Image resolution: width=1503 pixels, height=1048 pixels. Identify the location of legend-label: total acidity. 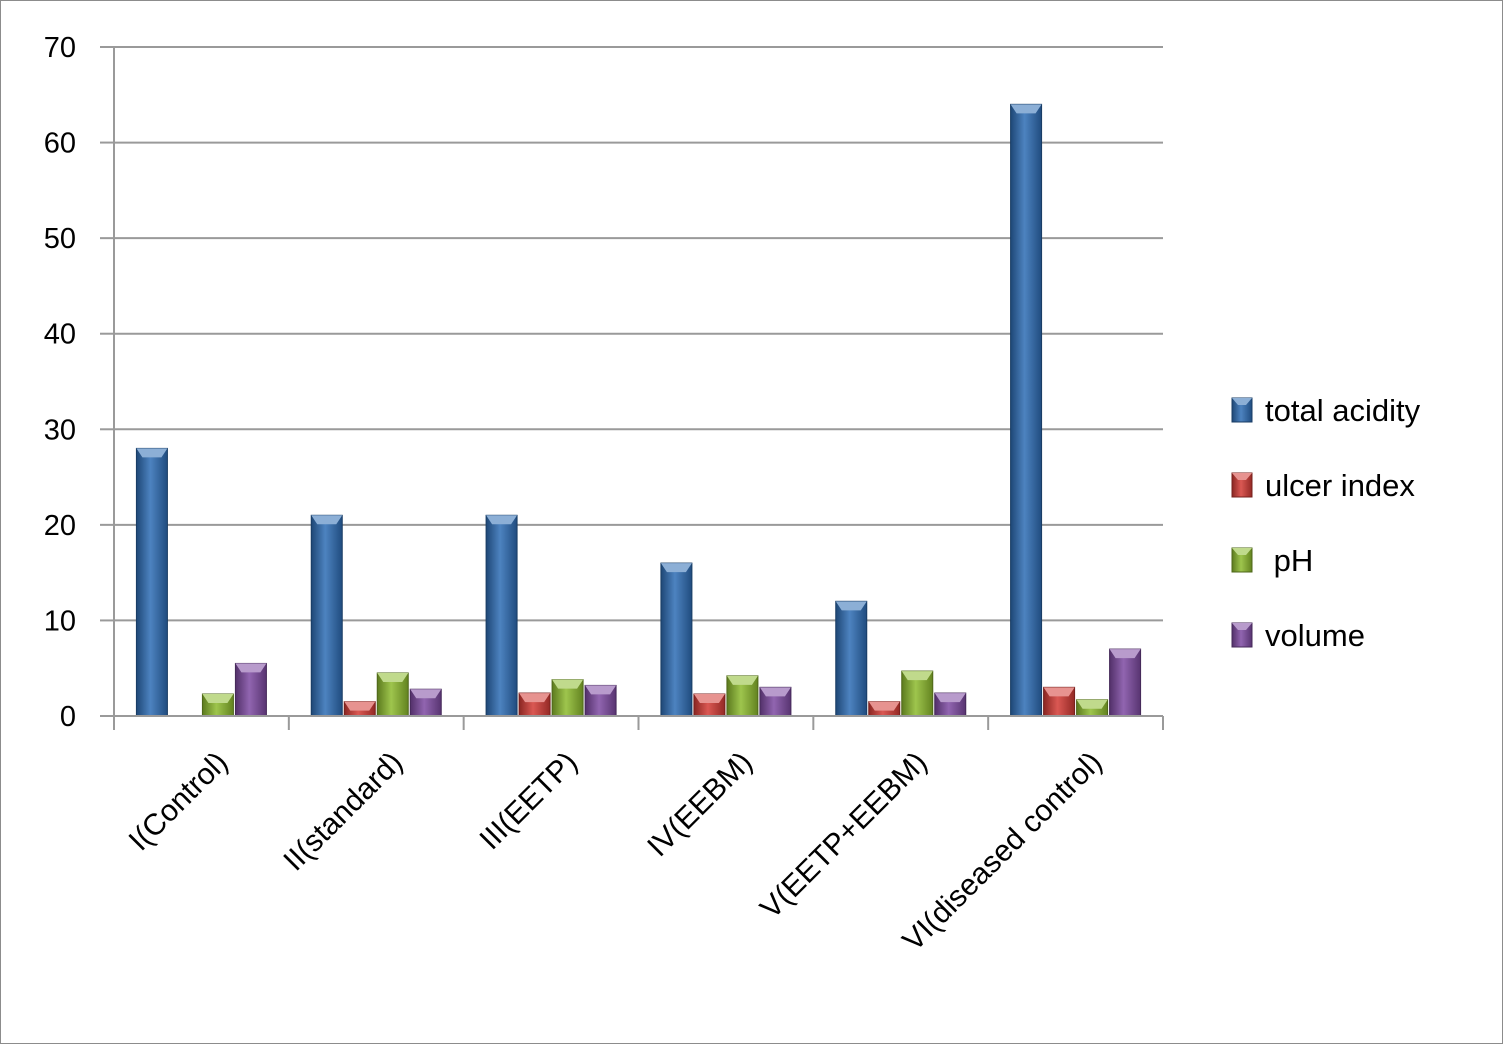
(1343, 410).